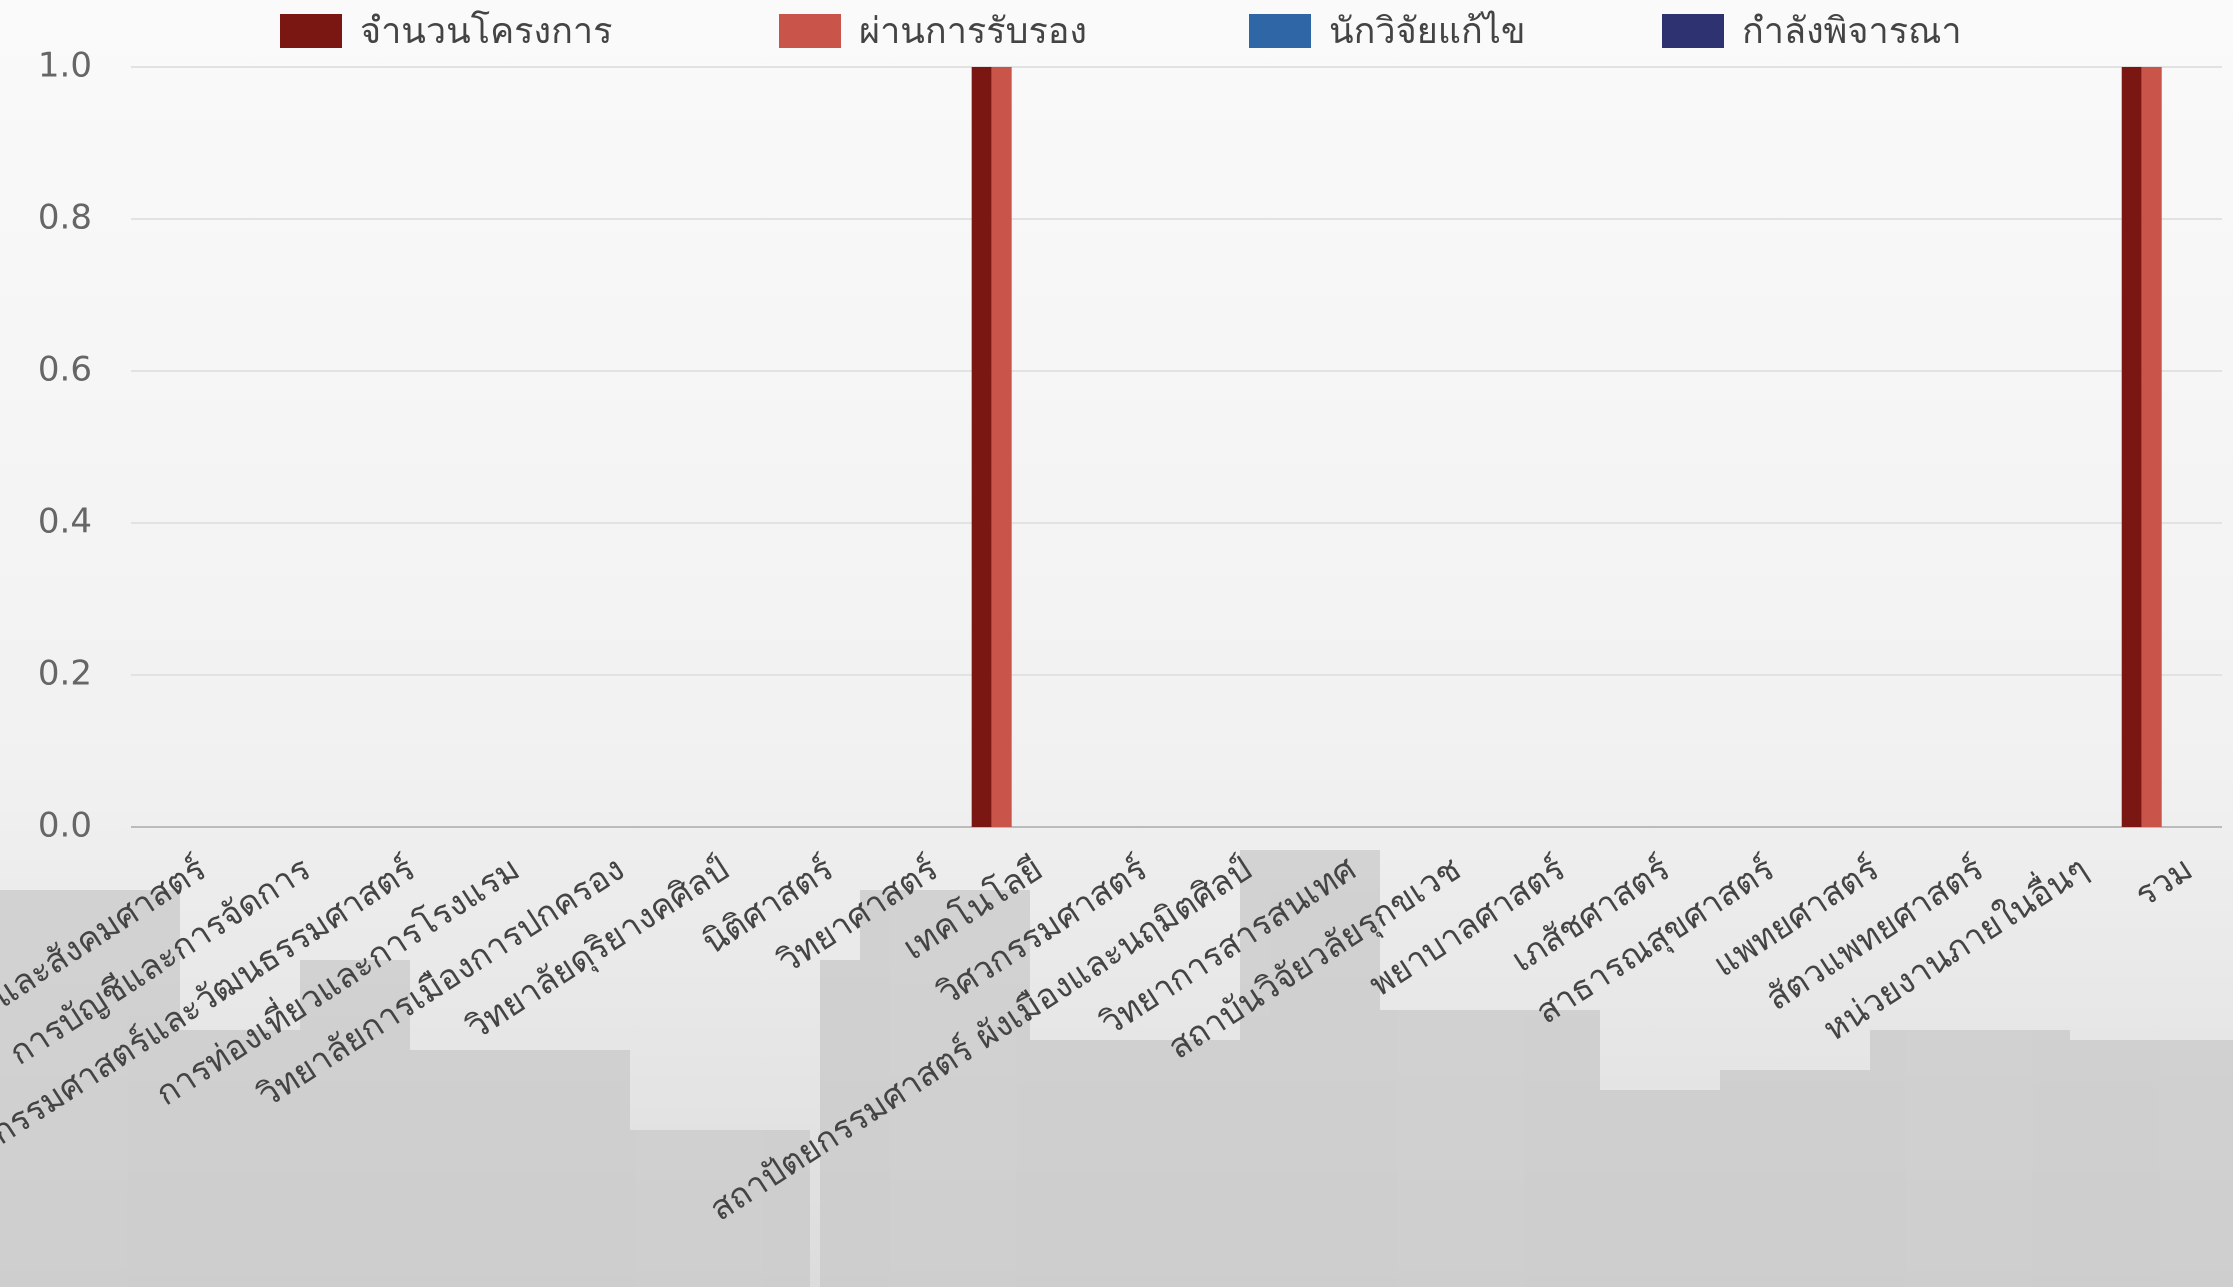 This screenshot has width=2233, height=1287. I want to click on y-tick-label: 0.8, so click(65, 218).